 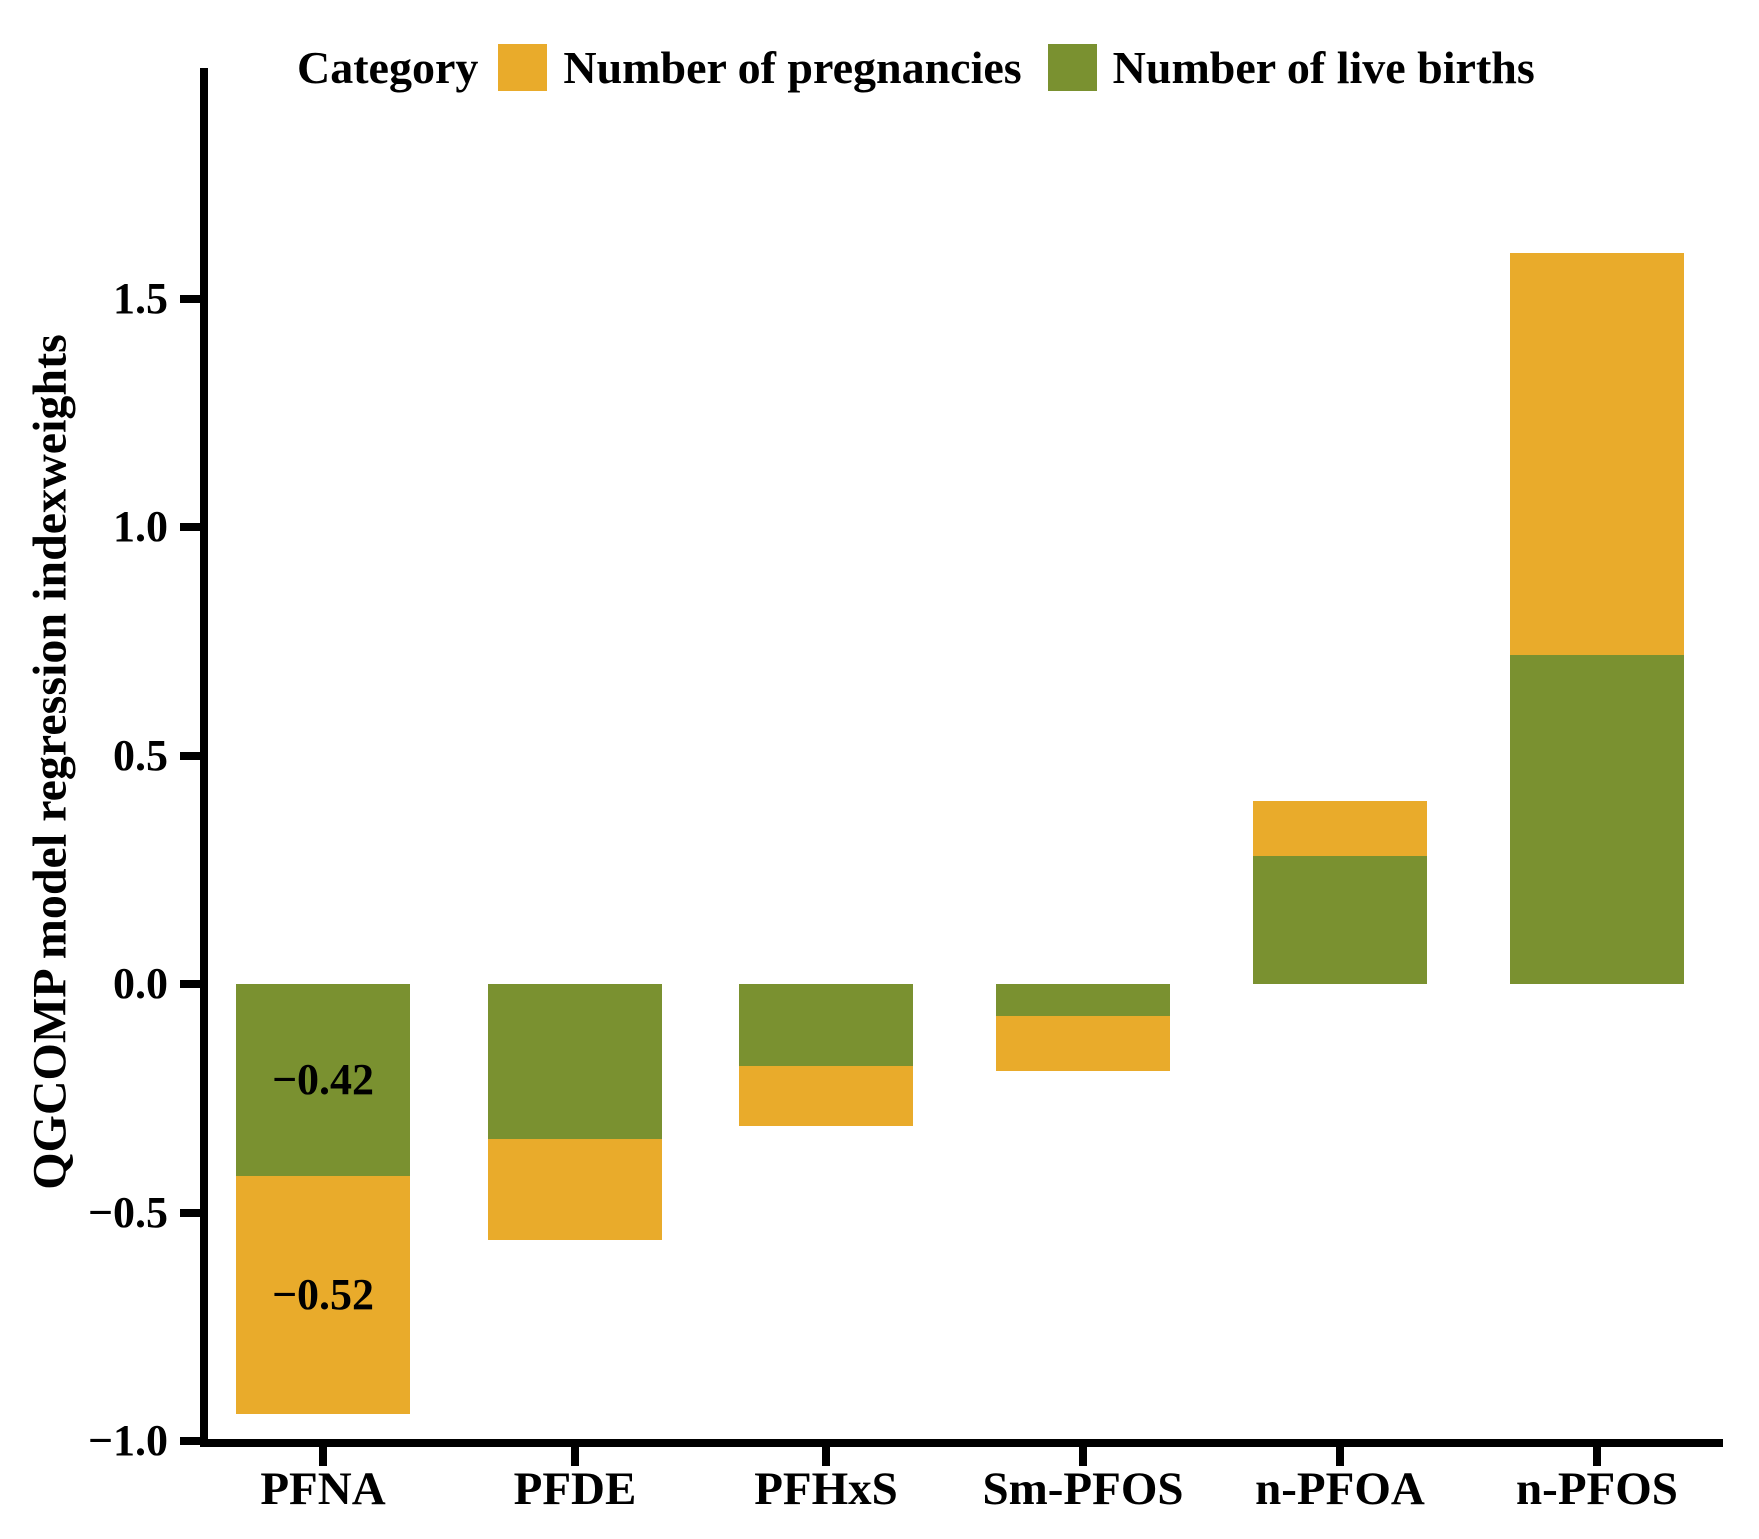 What do you see at coordinates (1597, 453) in the screenshot?
I see `bar-n-PFOS-pregnancies-segment` at bounding box center [1597, 453].